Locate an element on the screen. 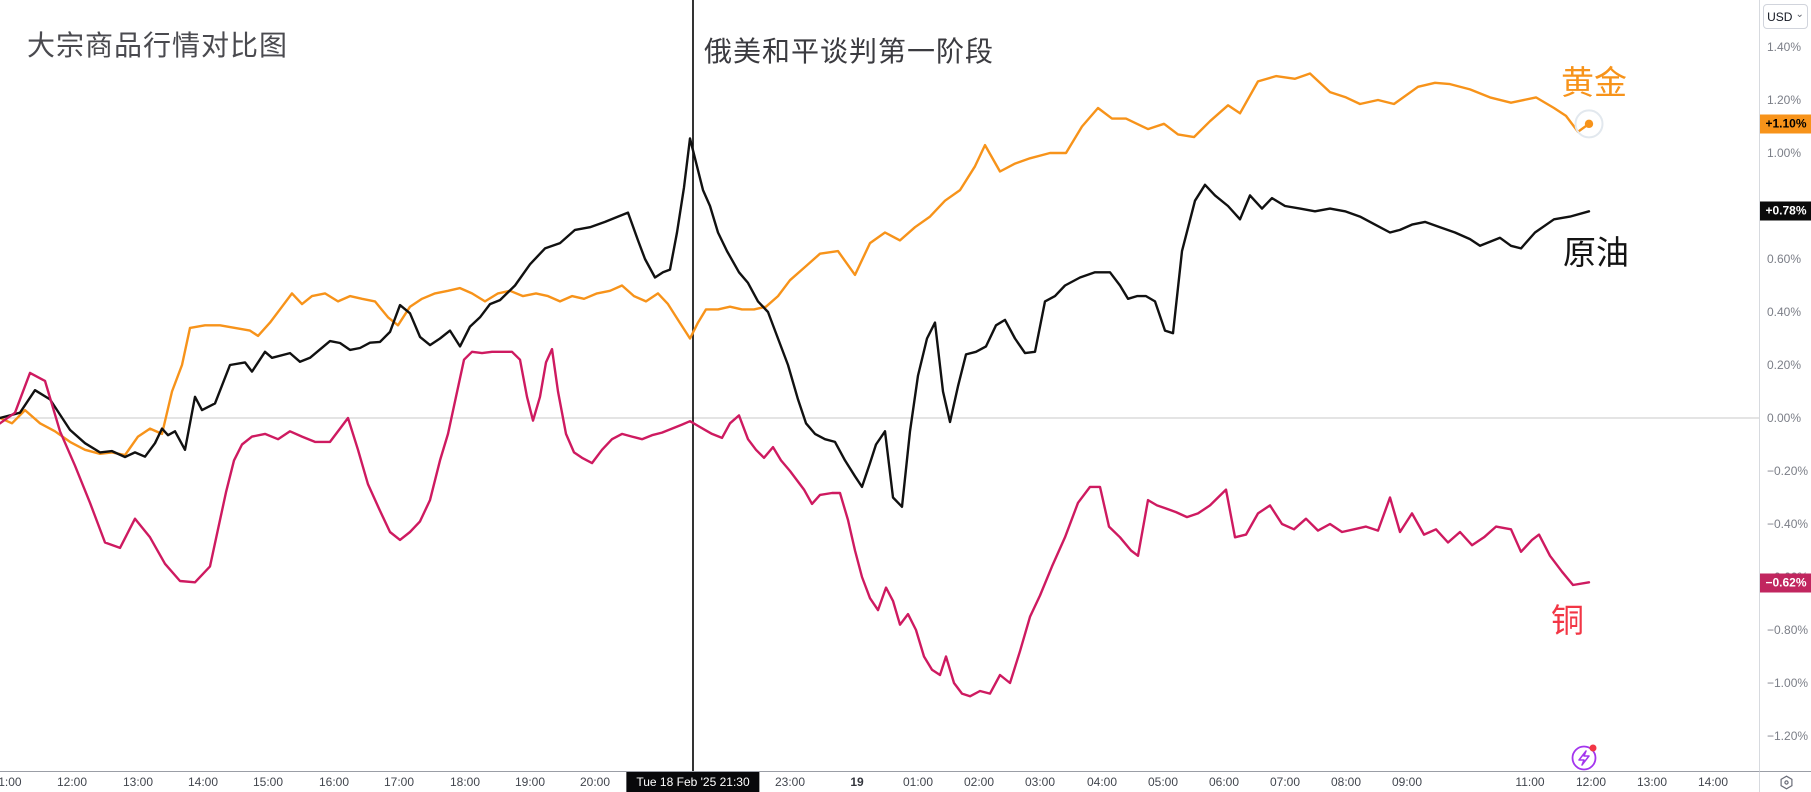 The width and height of the screenshot is (1811, 792). time-tick-label: 05:00 is located at coordinates (1163, 782).